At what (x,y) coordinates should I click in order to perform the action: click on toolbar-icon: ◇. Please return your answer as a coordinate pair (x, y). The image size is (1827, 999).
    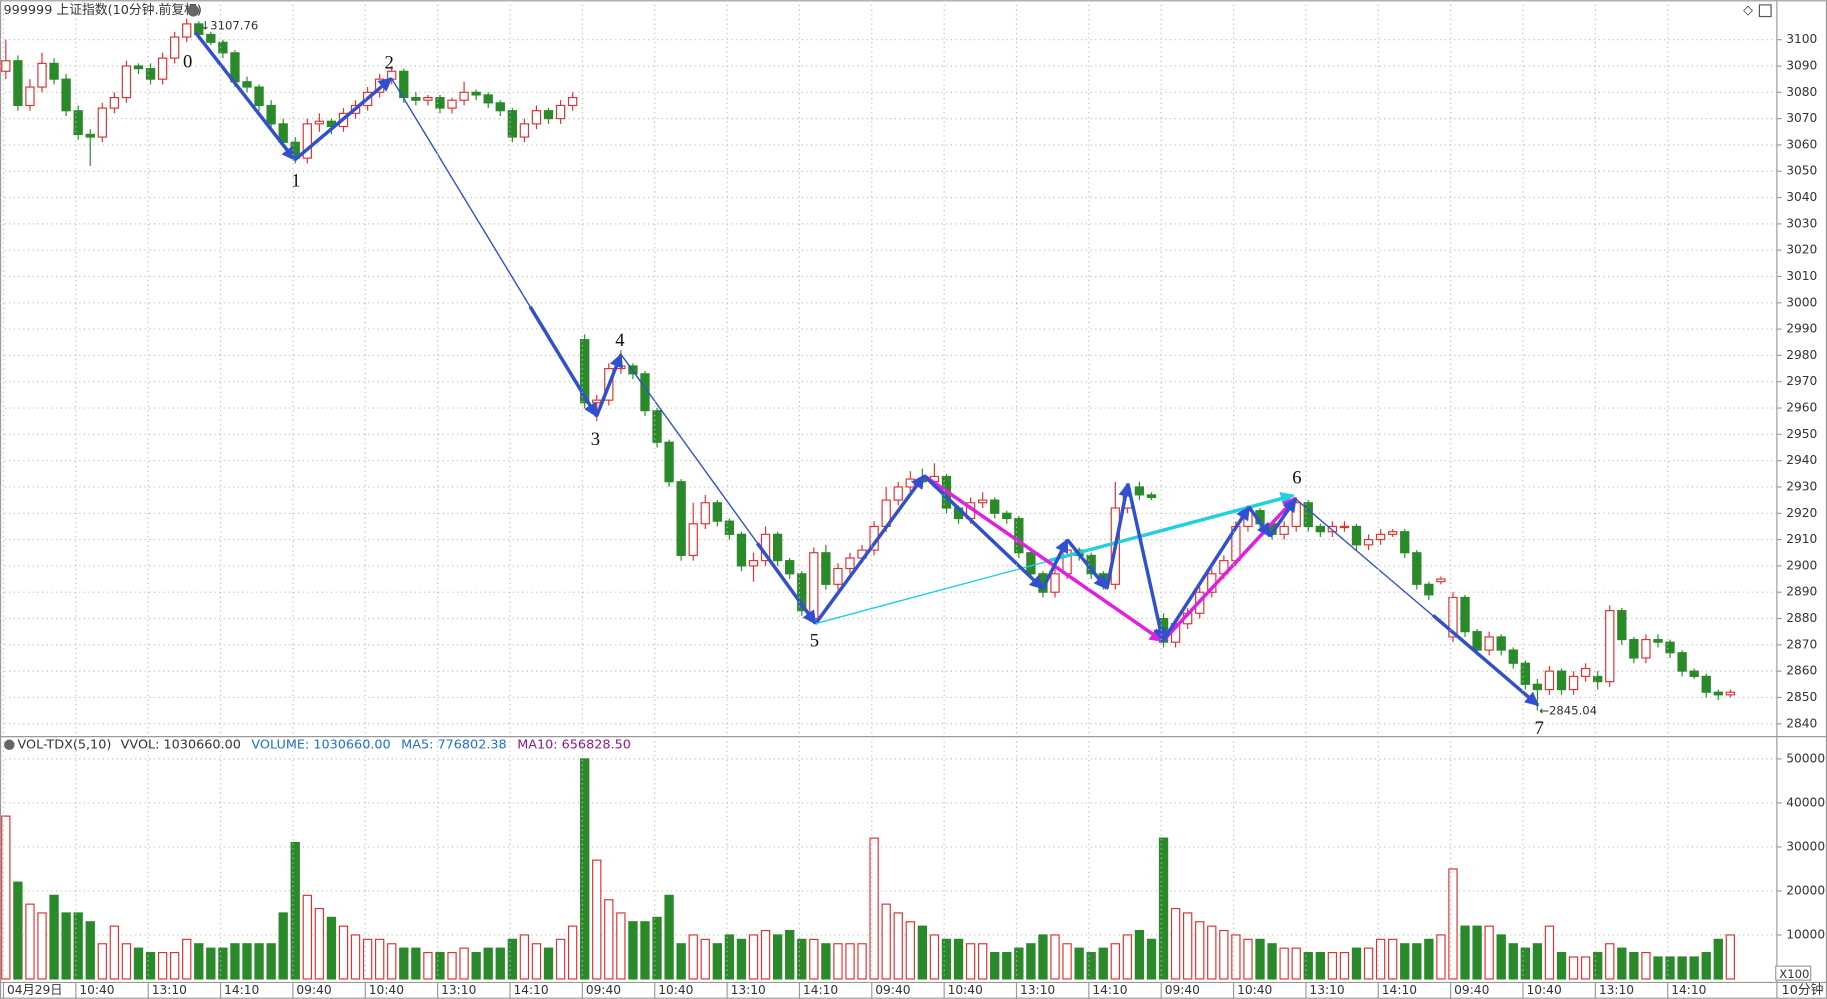
    Looking at the image, I should click on (1748, 10).